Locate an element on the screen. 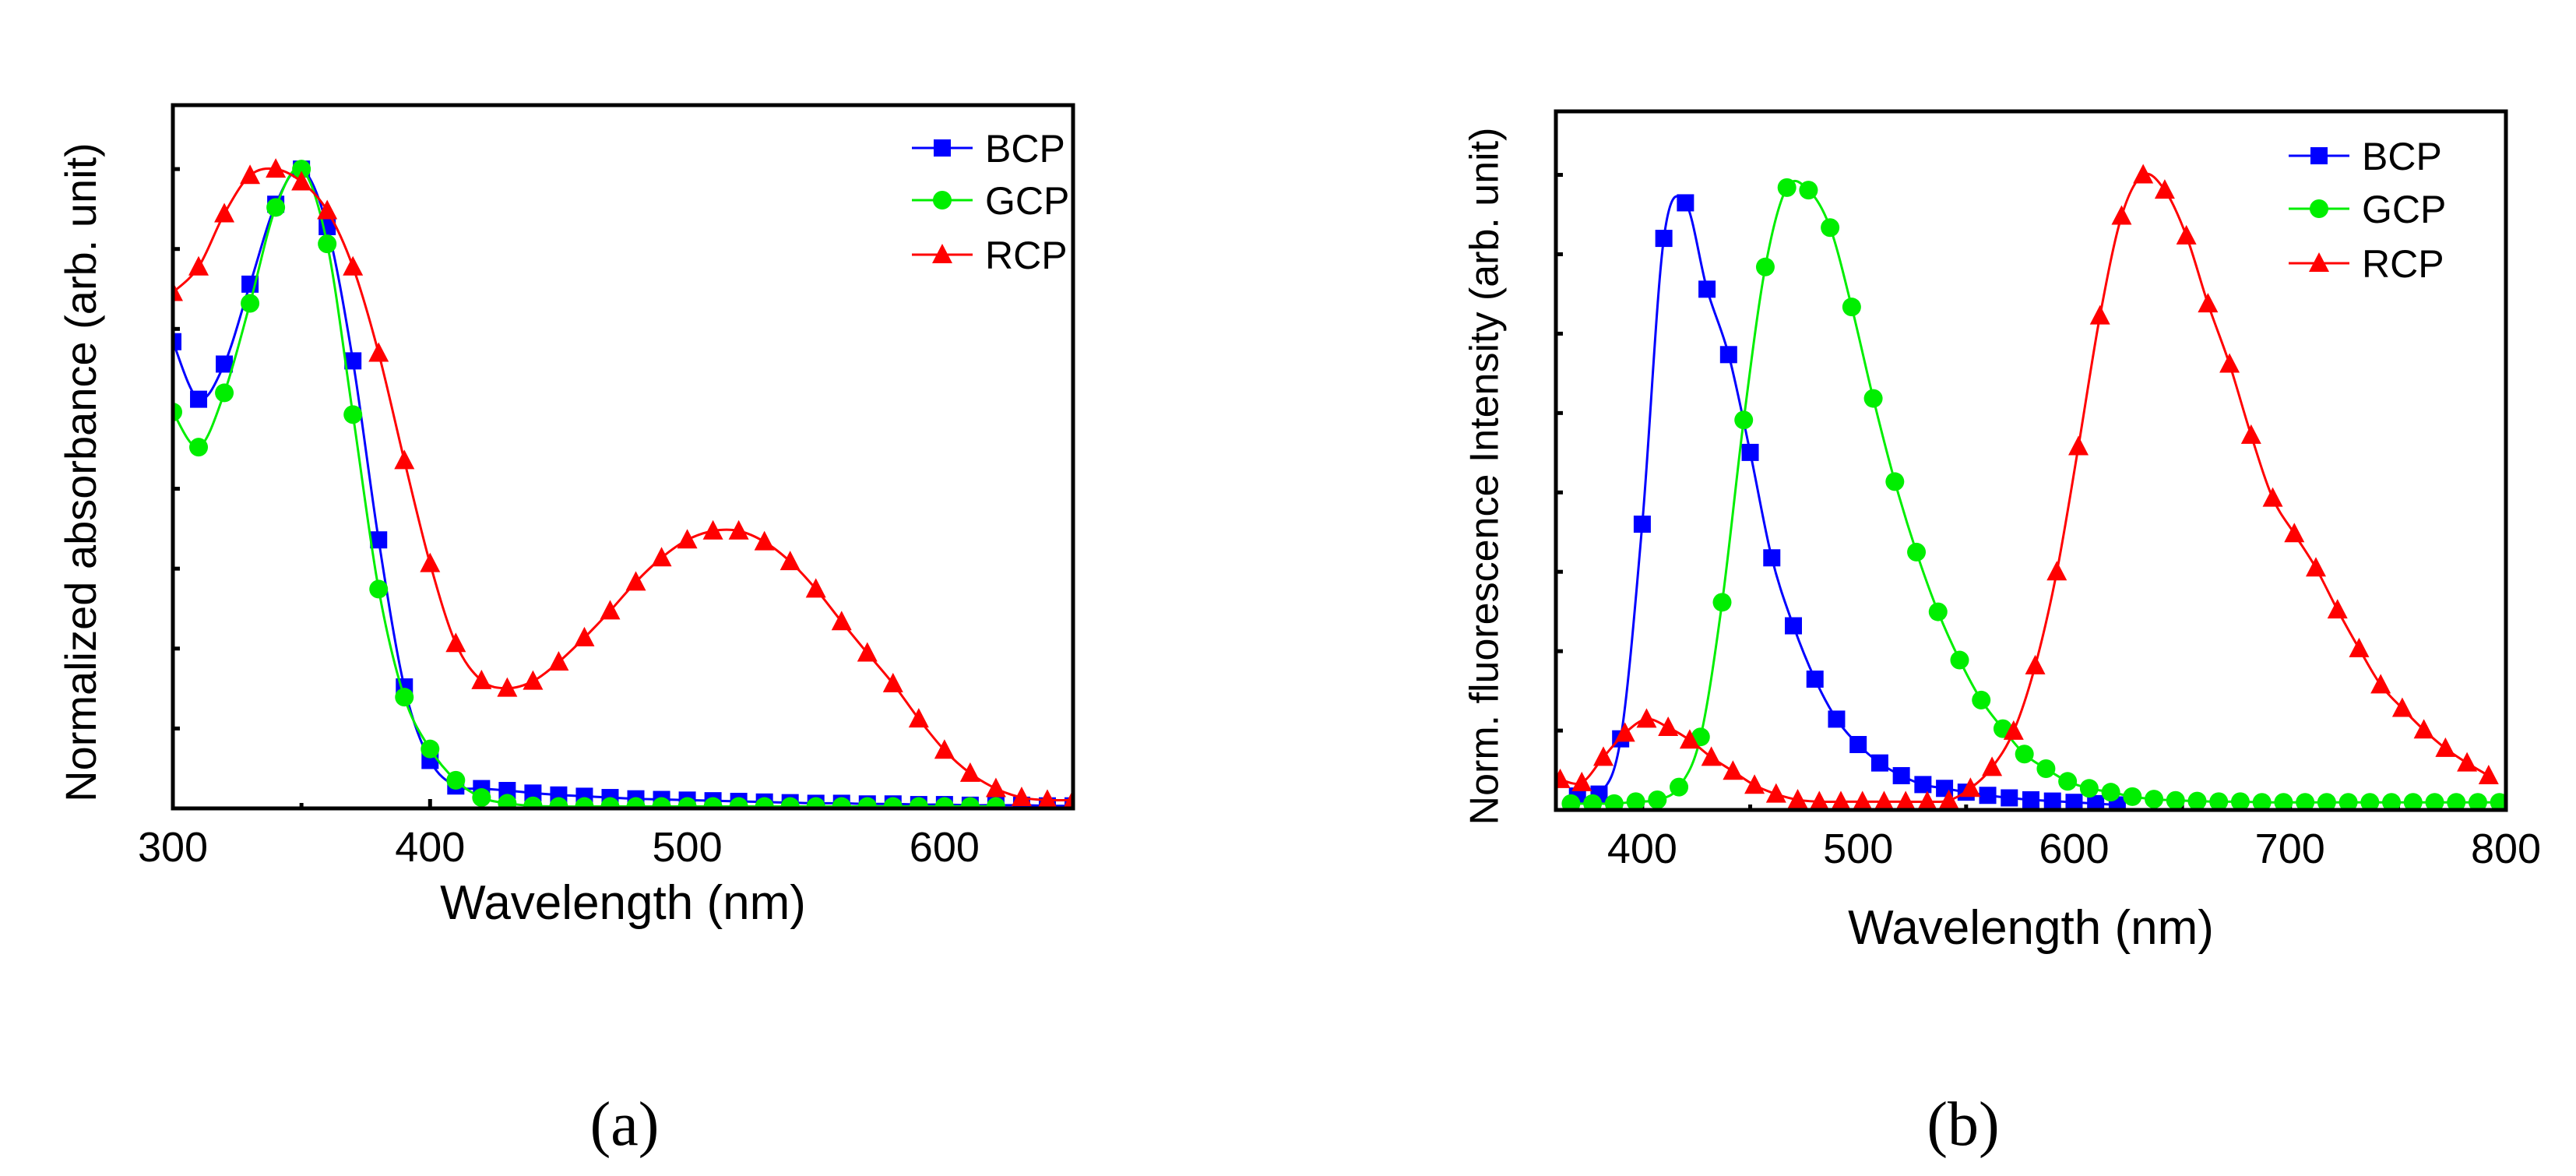 The height and width of the screenshot is (1176, 2576). legend-label-bcp: BCP is located at coordinates (1025, 149).